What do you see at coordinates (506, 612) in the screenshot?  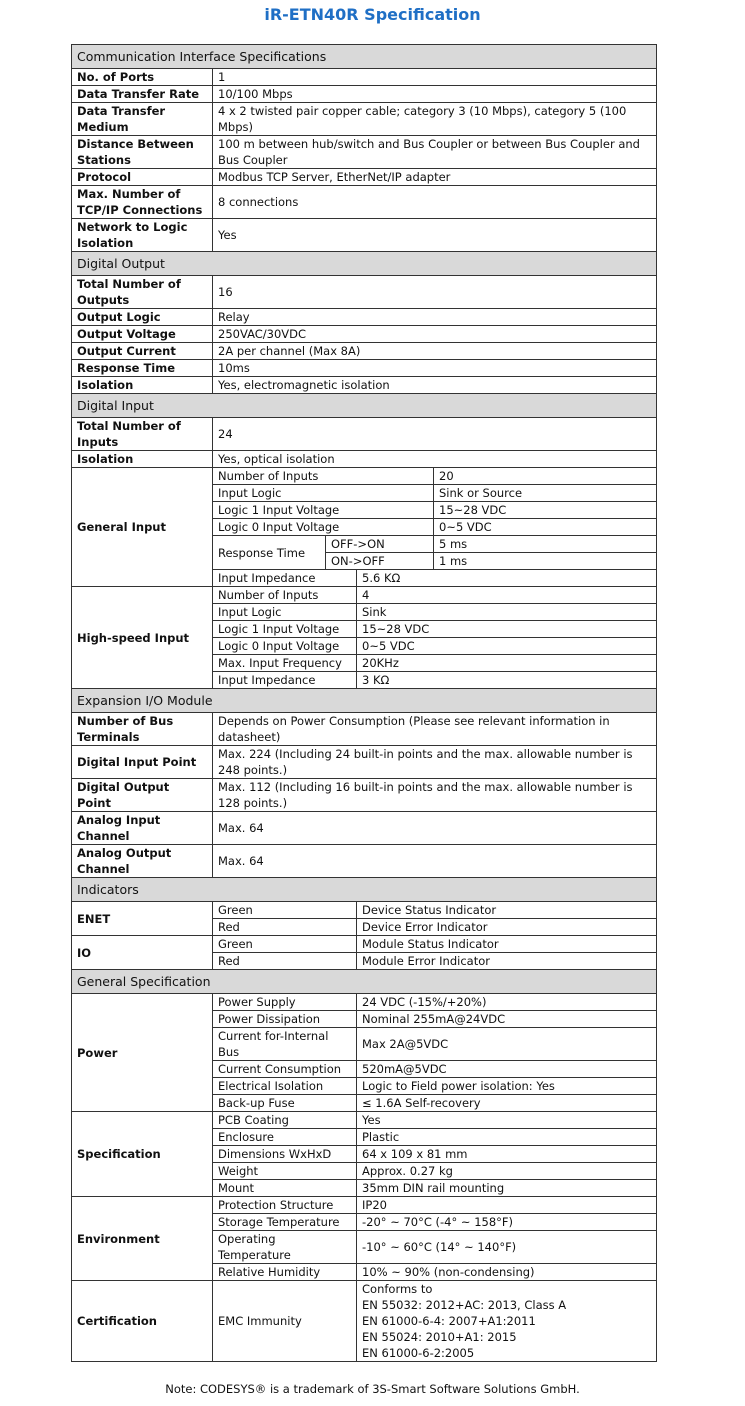 I see `value: Sink` at bounding box center [506, 612].